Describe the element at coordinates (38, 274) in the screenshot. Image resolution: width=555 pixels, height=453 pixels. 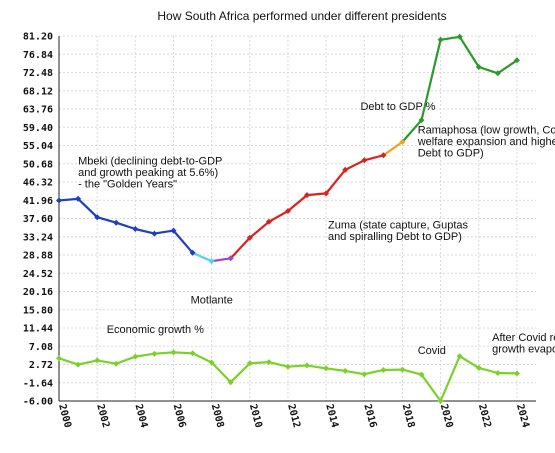
I see `y-tick-label: 24.52` at that location.